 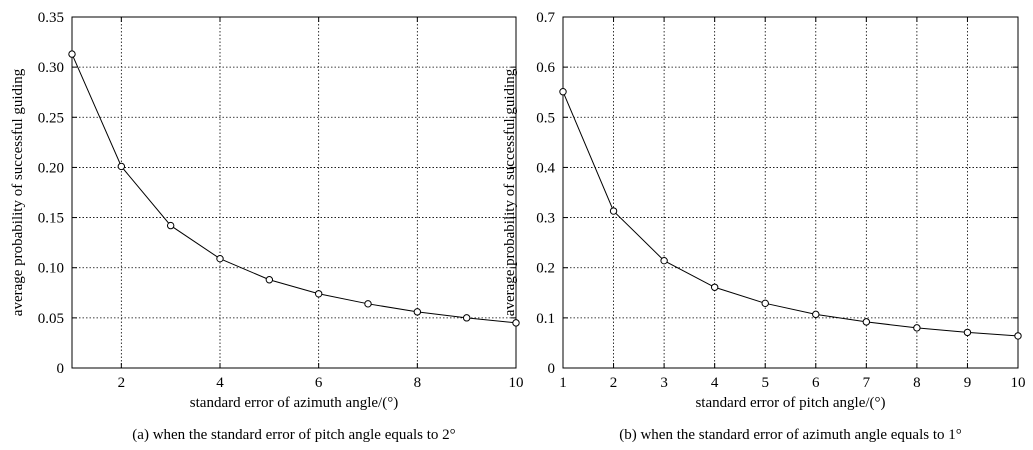 What do you see at coordinates (664, 383) in the screenshot?
I see `x-tick-label: 3` at bounding box center [664, 383].